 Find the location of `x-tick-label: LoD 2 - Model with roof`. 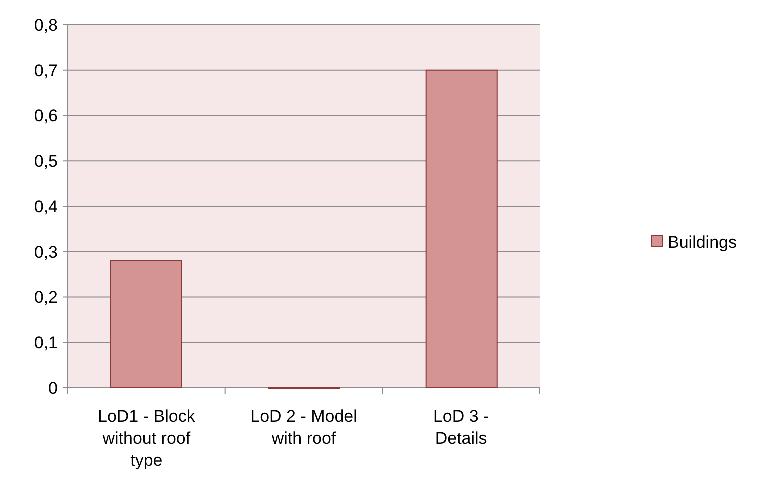

x-tick-label: LoD 2 - Model with roof is located at coordinates (304, 427).